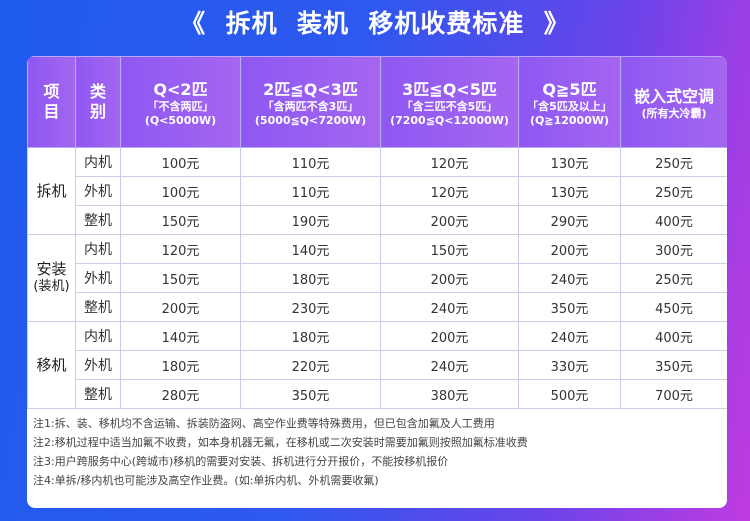 This screenshot has width=750, height=521. Describe the element at coordinates (310, 89) in the screenshot. I see `column-title: 2匹≦Q<3匹` at that location.